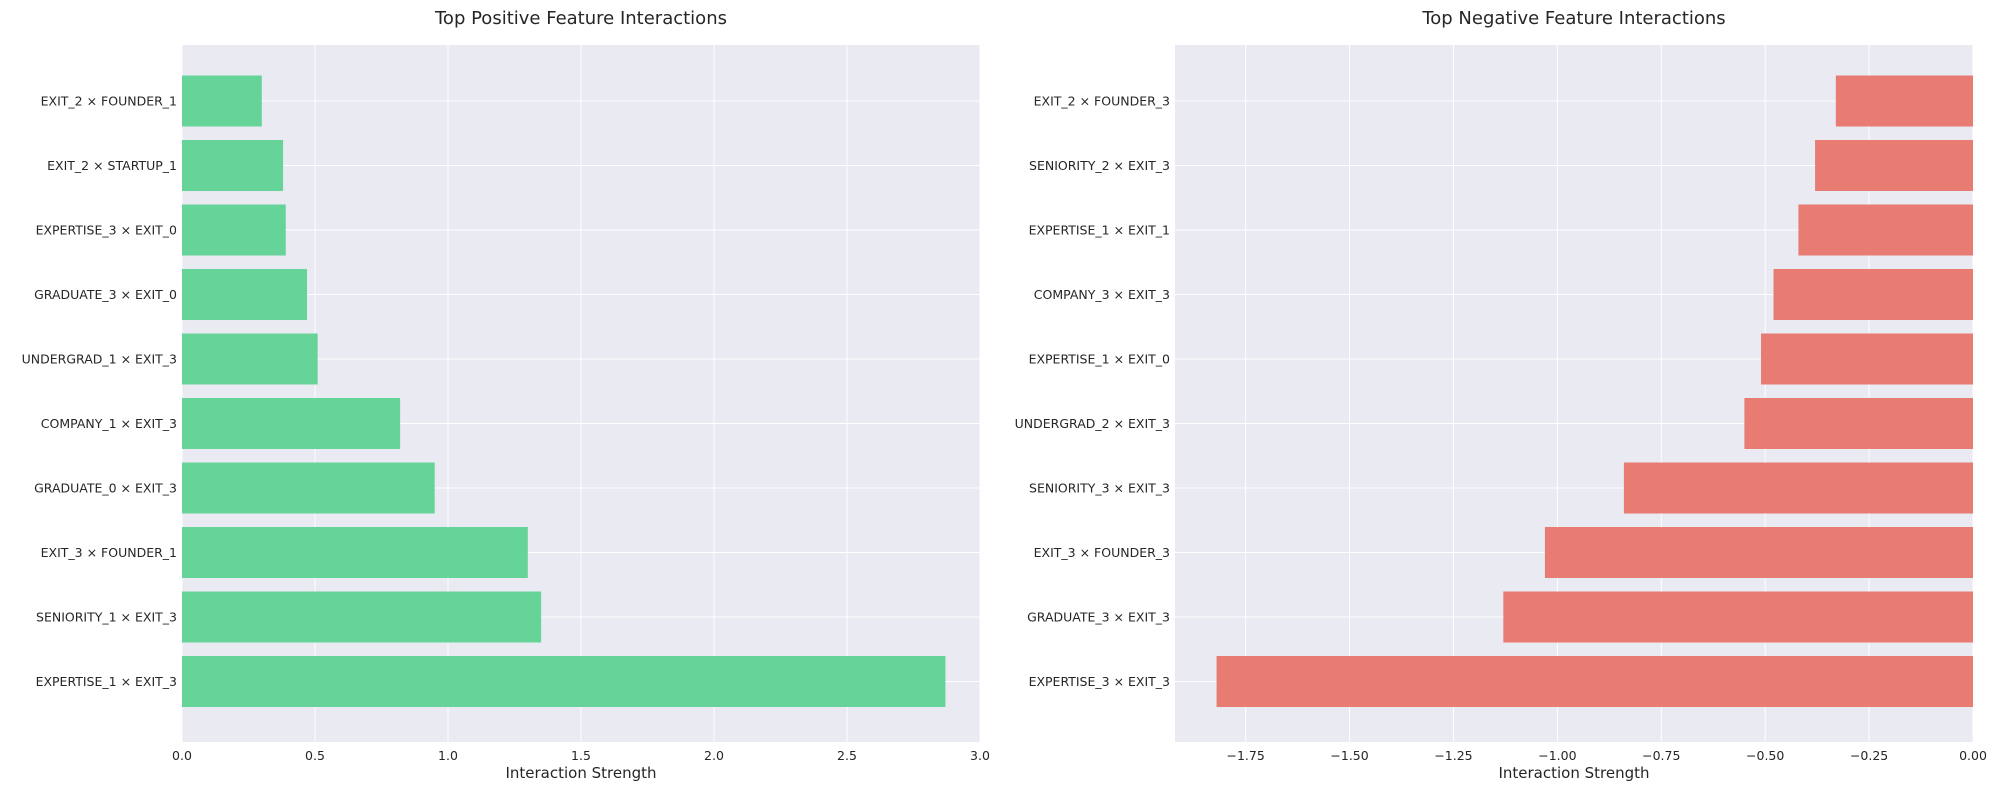 The image size is (1990, 790). I want to click on category-label: GRADUATE_3 × EXIT_0, so click(105, 294).